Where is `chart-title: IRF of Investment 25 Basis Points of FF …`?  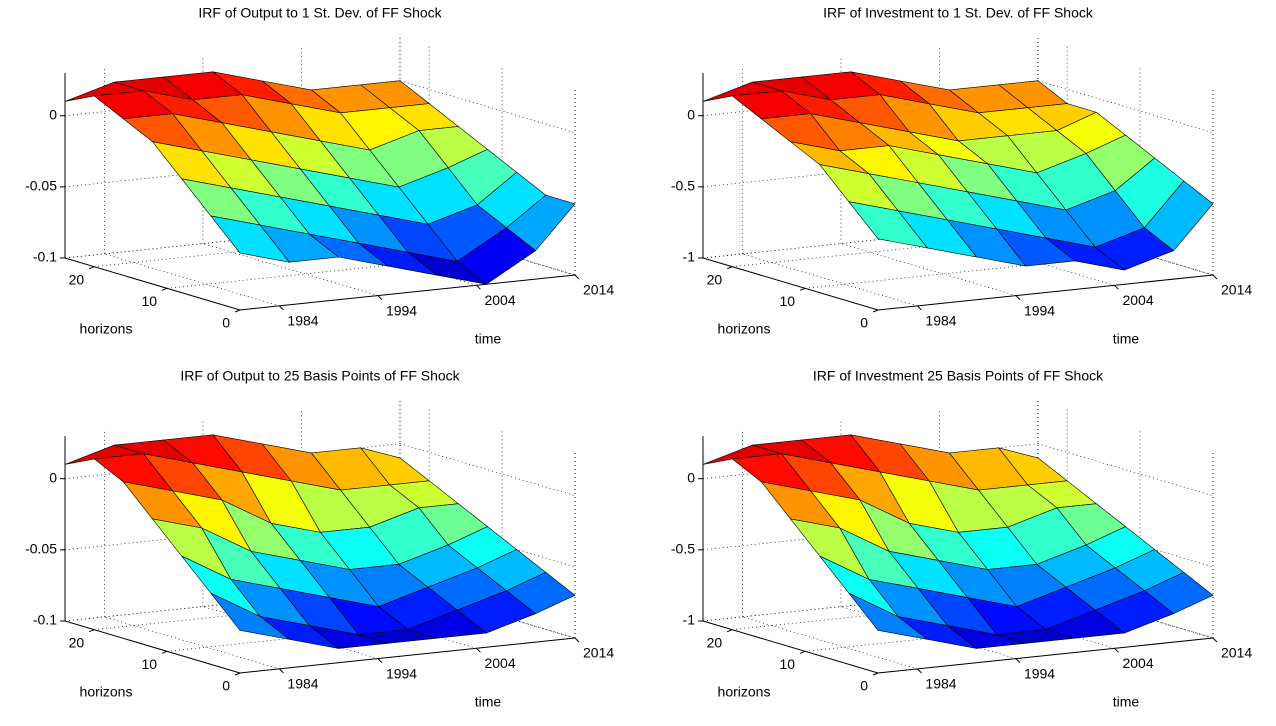 chart-title: IRF of Investment 25 Basis Points of FF … is located at coordinates (958, 376).